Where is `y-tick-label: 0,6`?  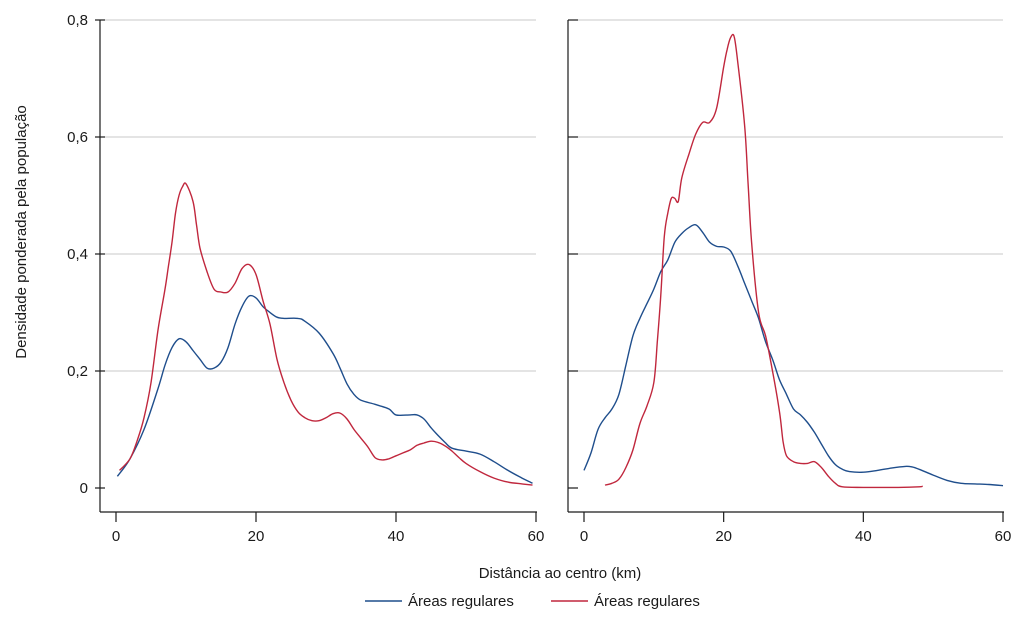
y-tick-label: 0,6 is located at coordinates (77, 137).